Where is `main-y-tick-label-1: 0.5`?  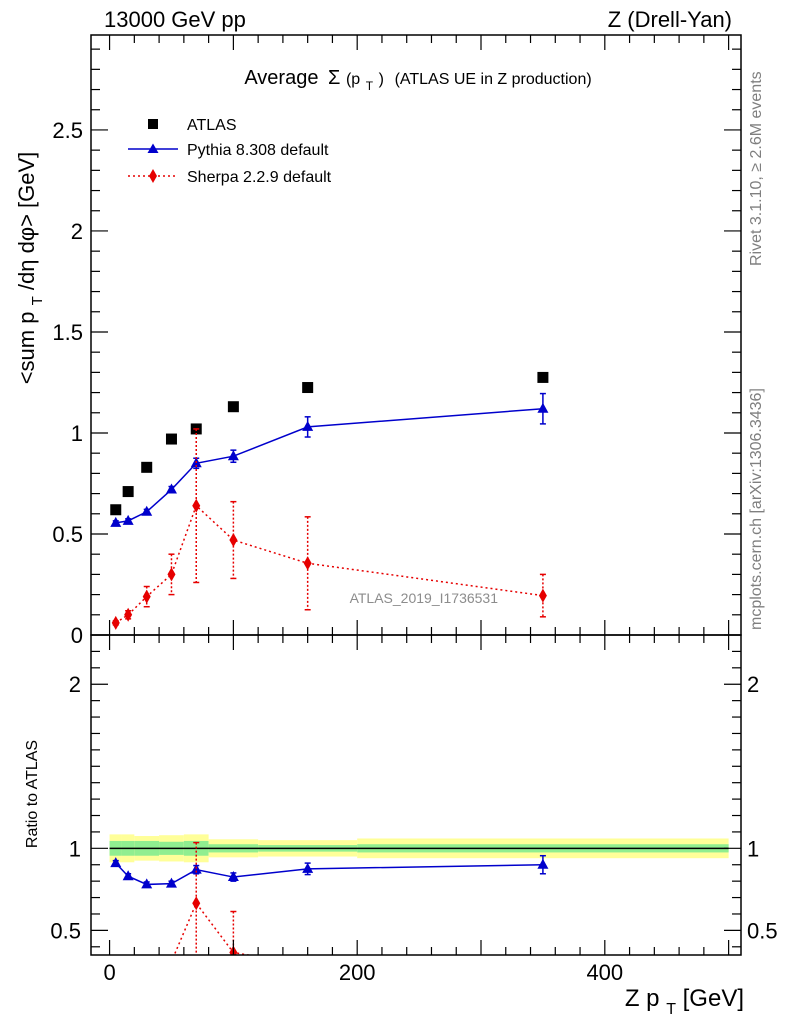
main-y-tick-label-1: 0.5 is located at coordinates (67, 534).